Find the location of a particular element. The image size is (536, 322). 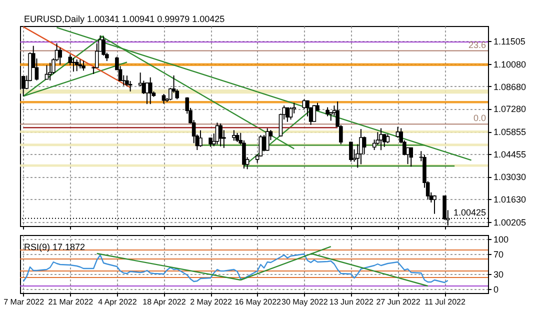

y-tick-label: 1.10080 is located at coordinates (510, 64).